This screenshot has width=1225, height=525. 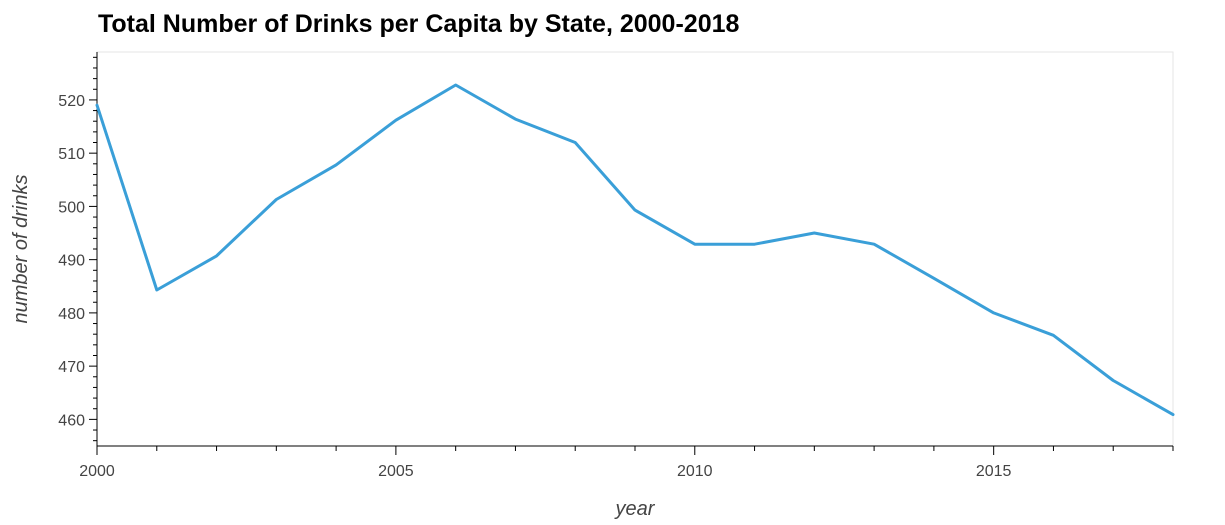 I want to click on x-tick-label: 2015, so click(x=994, y=471).